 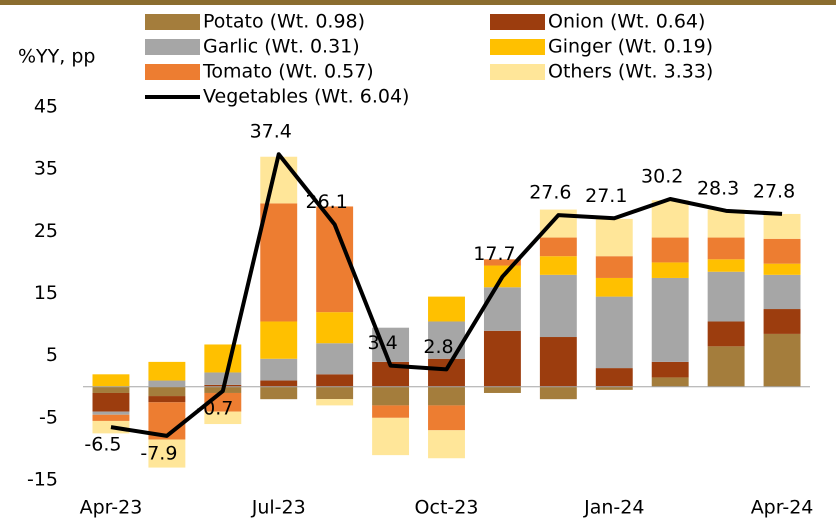 I want to click on data-label: 26.1, so click(x=326, y=202).